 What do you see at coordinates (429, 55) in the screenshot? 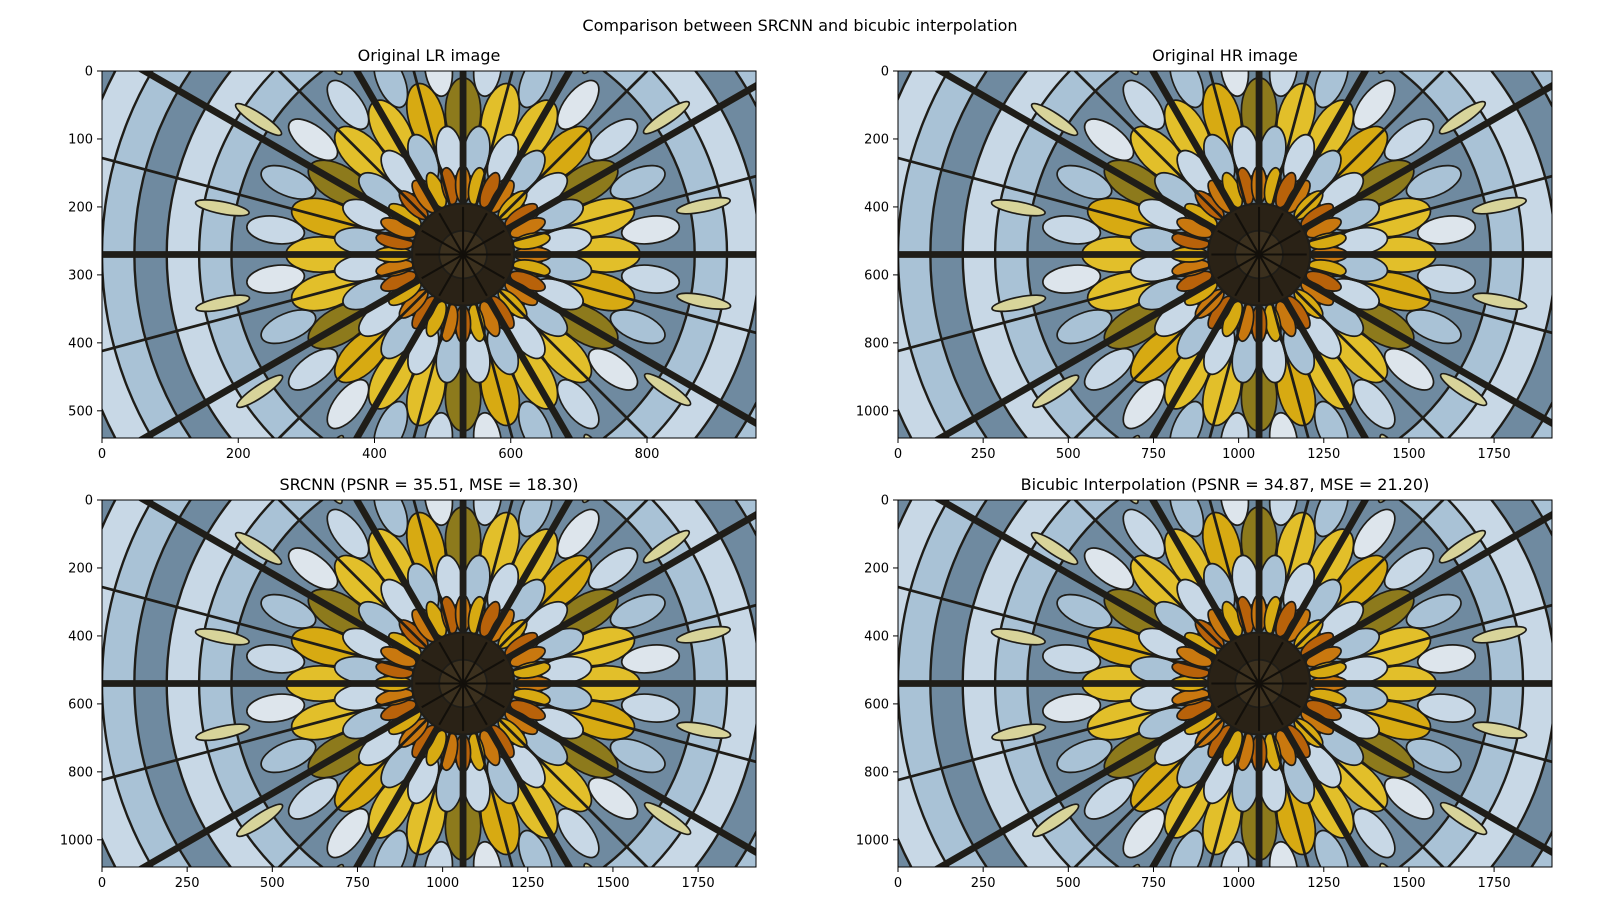
I see `panel-title: Original LR image` at bounding box center [429, 55].